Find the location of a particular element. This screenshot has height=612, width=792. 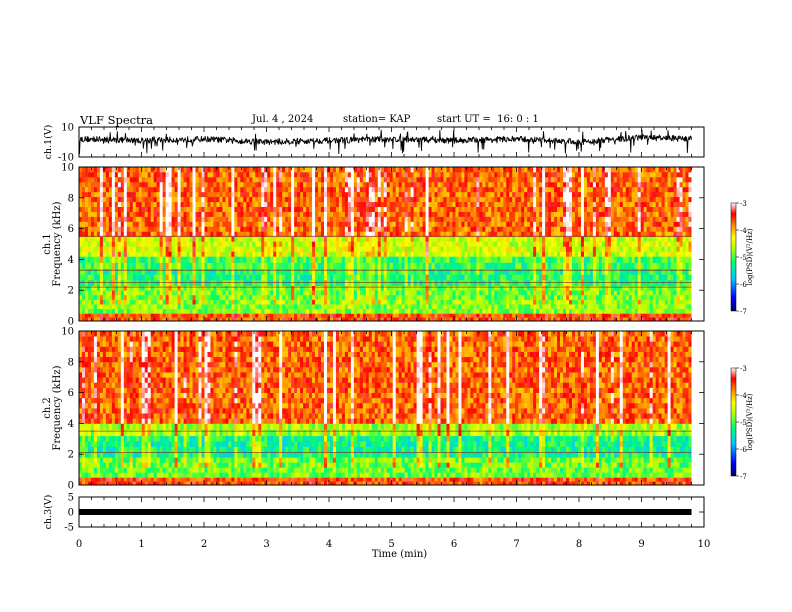

ch1-waveform-trace is located at coordinates (385, 142).